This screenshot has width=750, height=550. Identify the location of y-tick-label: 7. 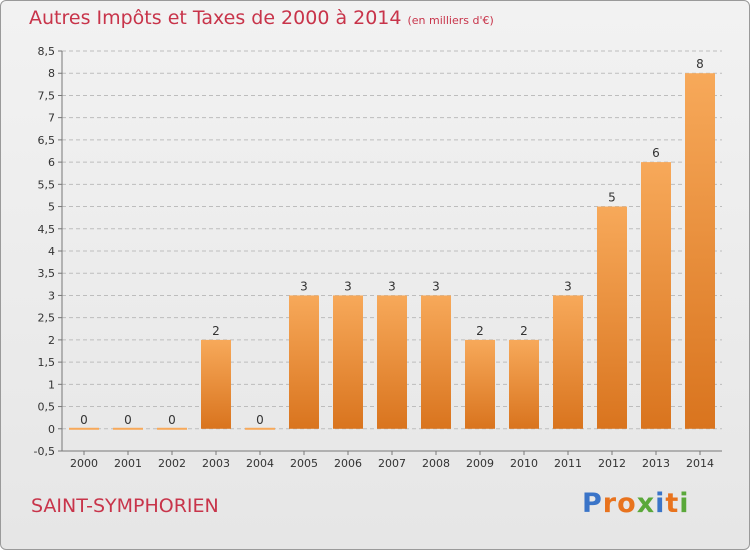
(51, 118).